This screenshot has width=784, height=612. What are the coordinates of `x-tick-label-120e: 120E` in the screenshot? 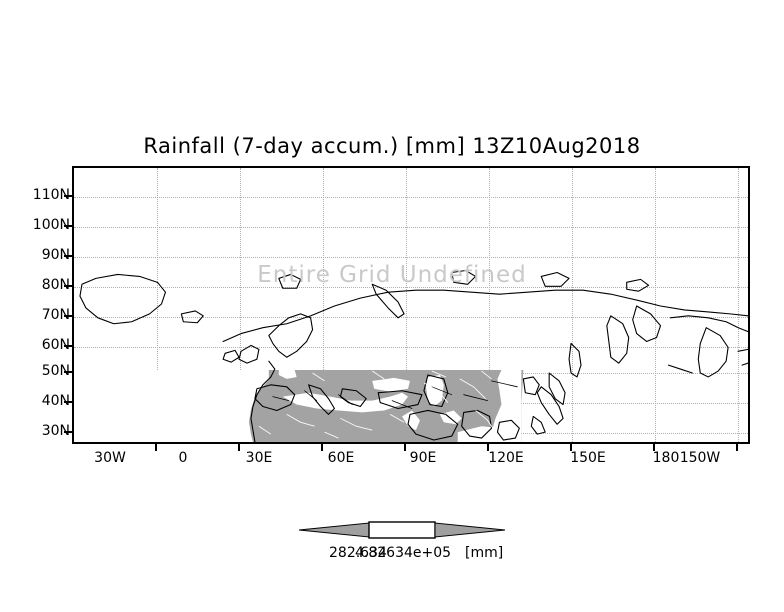 It's located at (506, 458).